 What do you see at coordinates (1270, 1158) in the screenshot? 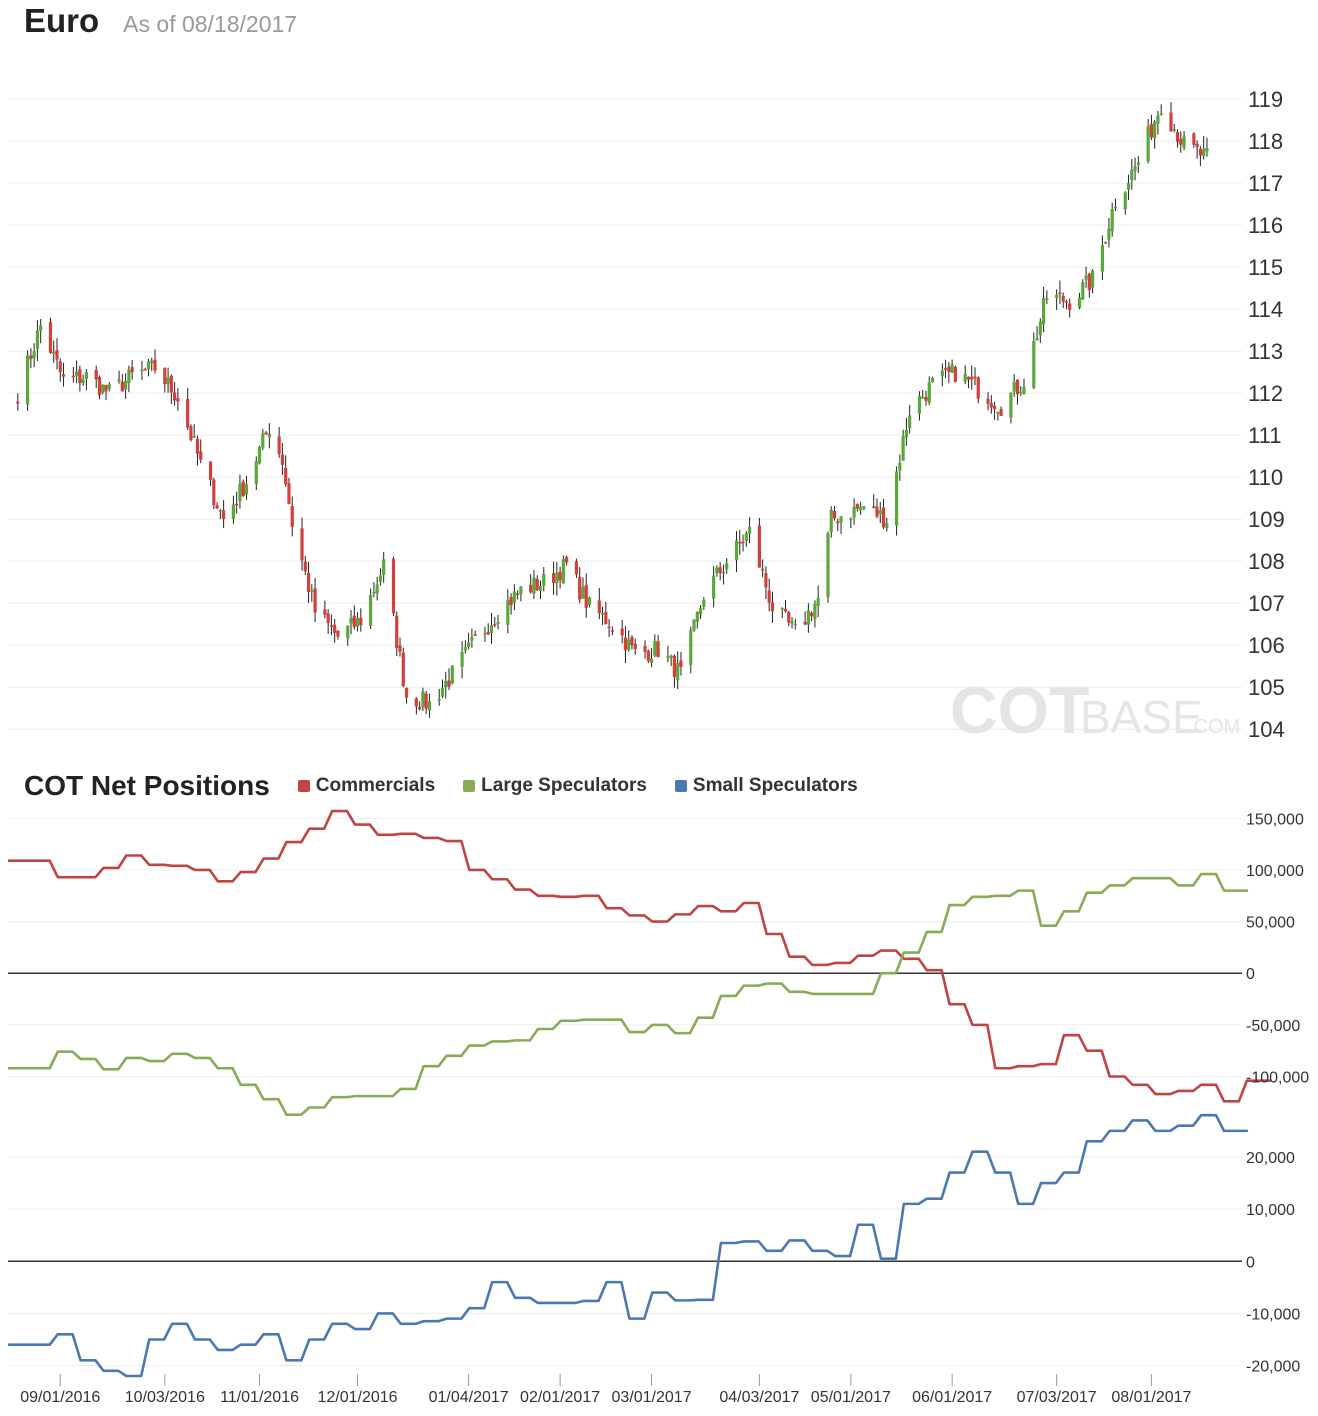
I see `small-tick-label: 20,000` at bounding box center [1270, 1158].